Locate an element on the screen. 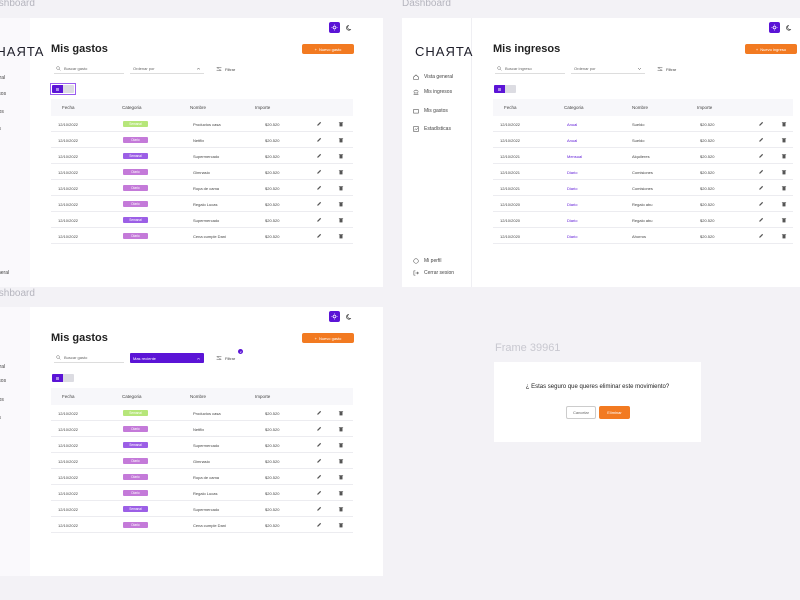  new-income-button: + Nuevo ingreso is located at coordinates (771, 49).